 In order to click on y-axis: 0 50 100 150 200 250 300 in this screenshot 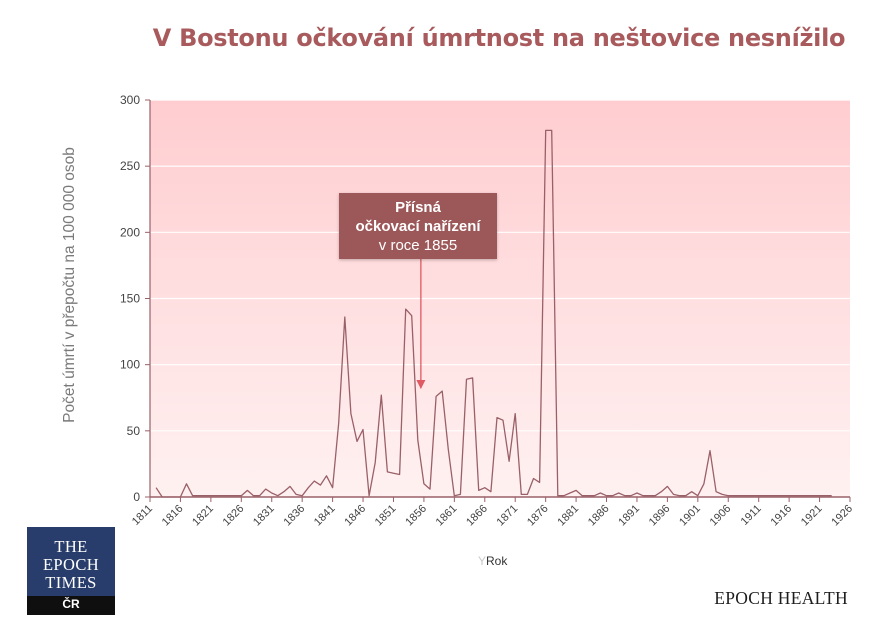, I will do `click(135, 298)`.